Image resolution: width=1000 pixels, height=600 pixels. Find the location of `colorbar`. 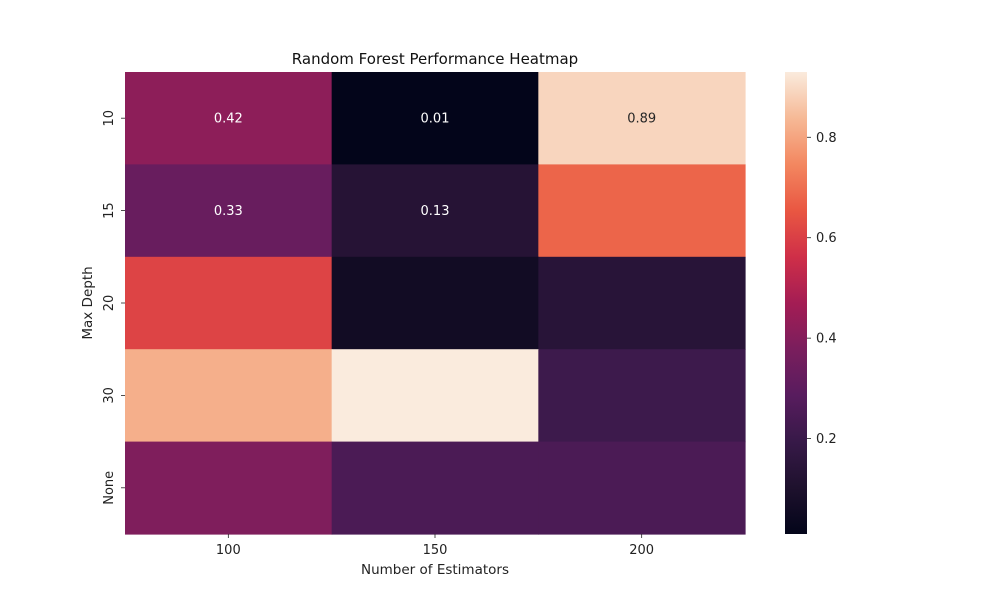

colorbar is located at coordinates (796, 303).